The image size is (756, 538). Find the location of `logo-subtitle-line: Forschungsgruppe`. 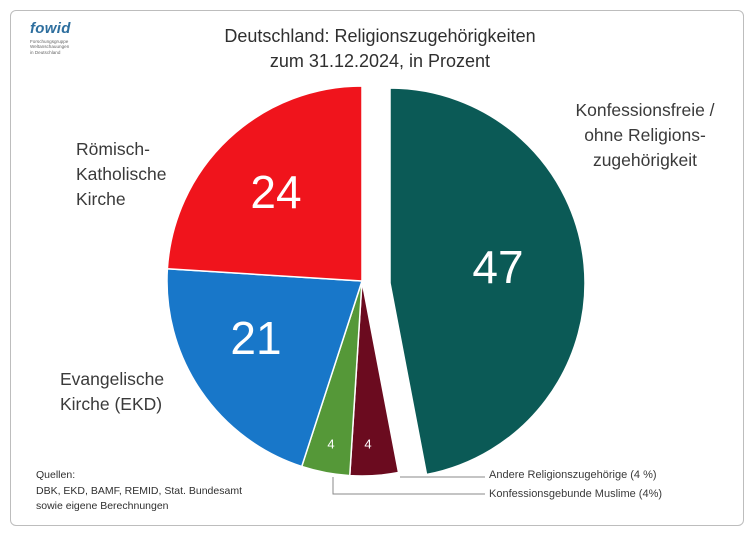

logo-subtitle-line: Forschungsgruppe is located at coordinates (49, 41).